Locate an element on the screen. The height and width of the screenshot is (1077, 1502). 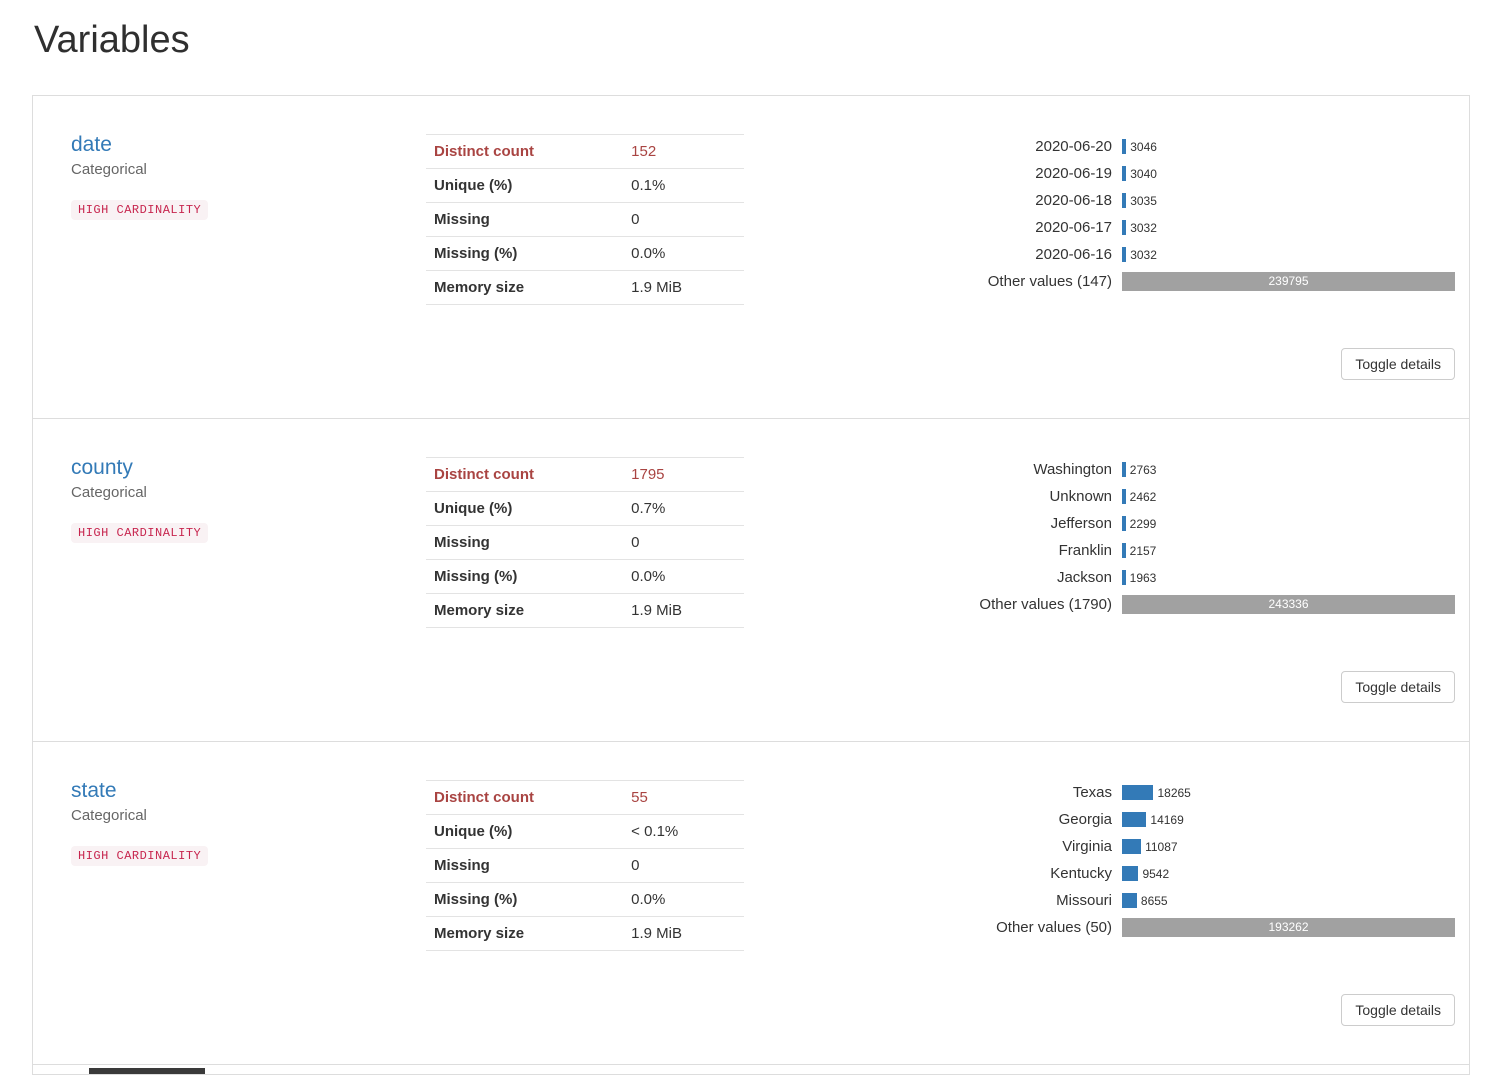
frequency-row: Franklin 2157 is located at coordinates (1109, 550).